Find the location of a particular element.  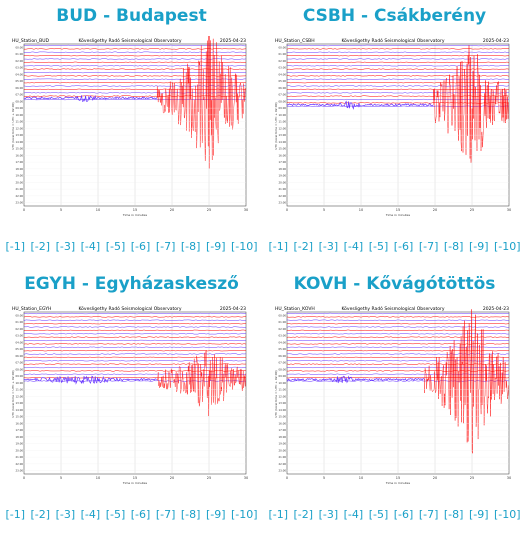

y-tick-label: 20:00 is located at coordinates (283, 450).